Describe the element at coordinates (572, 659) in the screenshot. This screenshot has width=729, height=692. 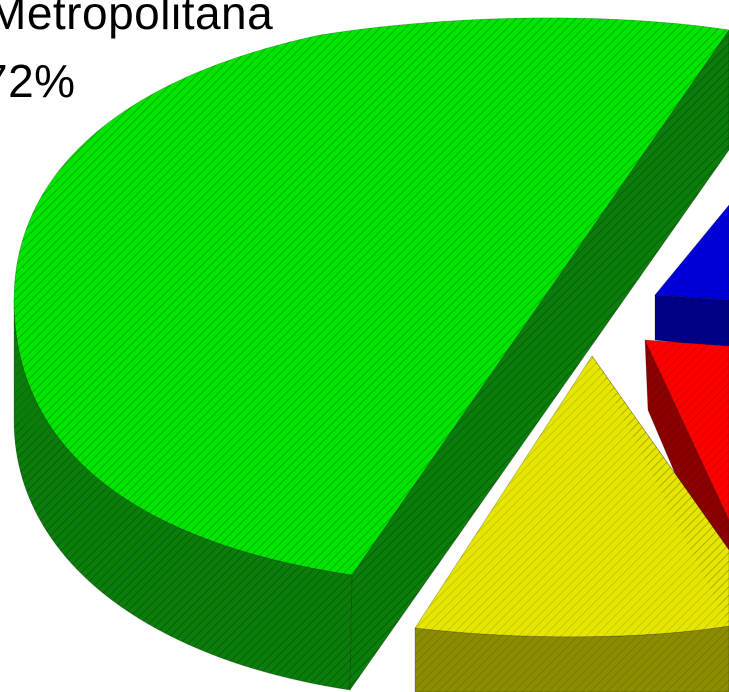
I see `pie-slice-yellow-side-texture` at that location.